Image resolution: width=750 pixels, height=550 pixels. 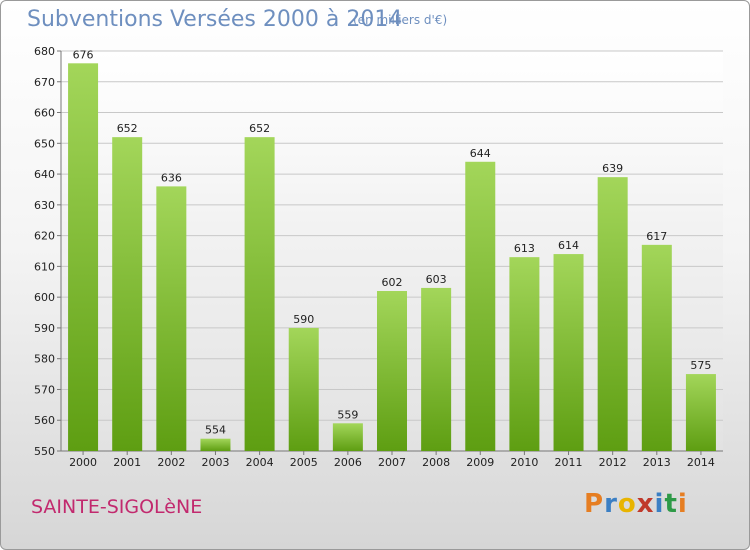 I want to click on x-tick-label: 2001, so click(x=127, y=462).